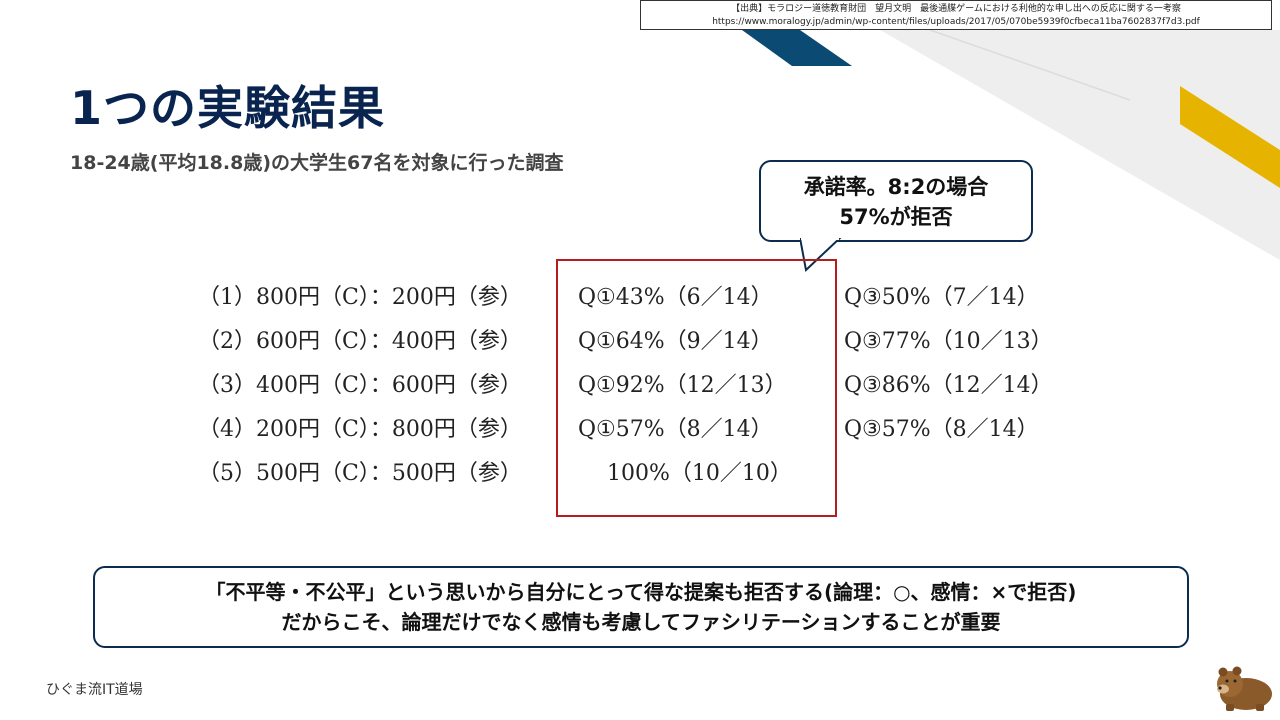  I want to click on condition-label: （3）400円（C）：600円（参）, so click(360, 385).